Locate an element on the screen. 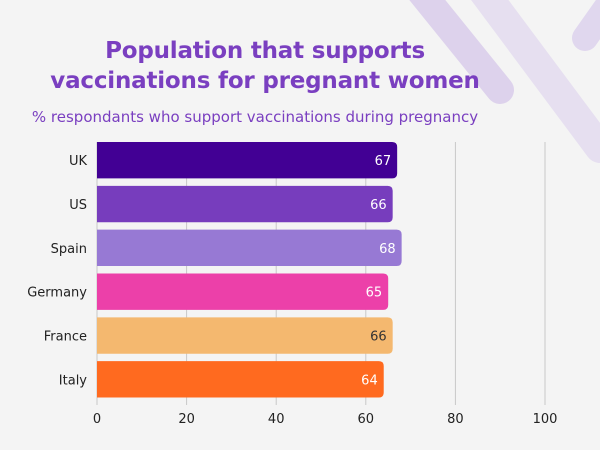 The height and width of the screenshot is (450, 600). data-label-spain: 68 is located at coordinates (387, 249).